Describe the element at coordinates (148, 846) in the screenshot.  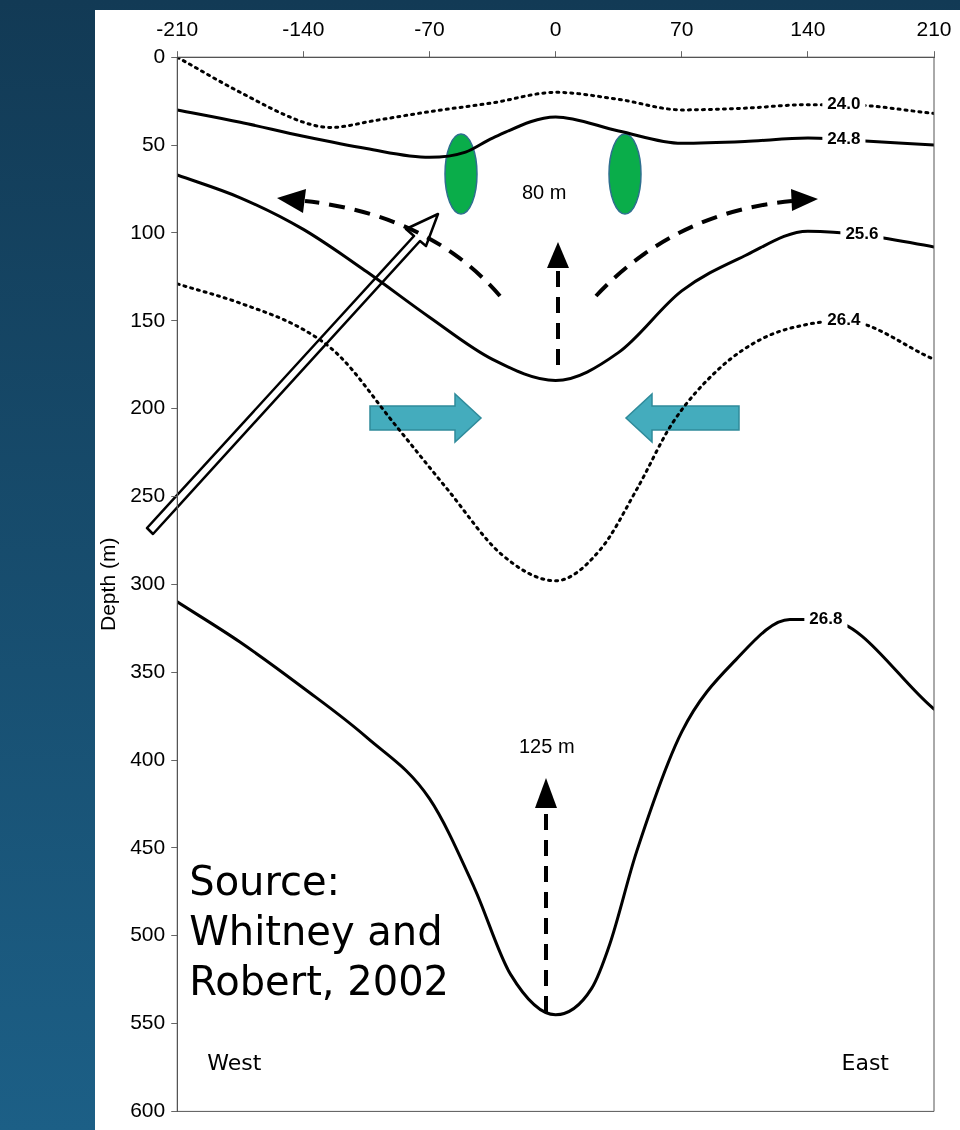
I see `y-tick-label: 450` at that location.